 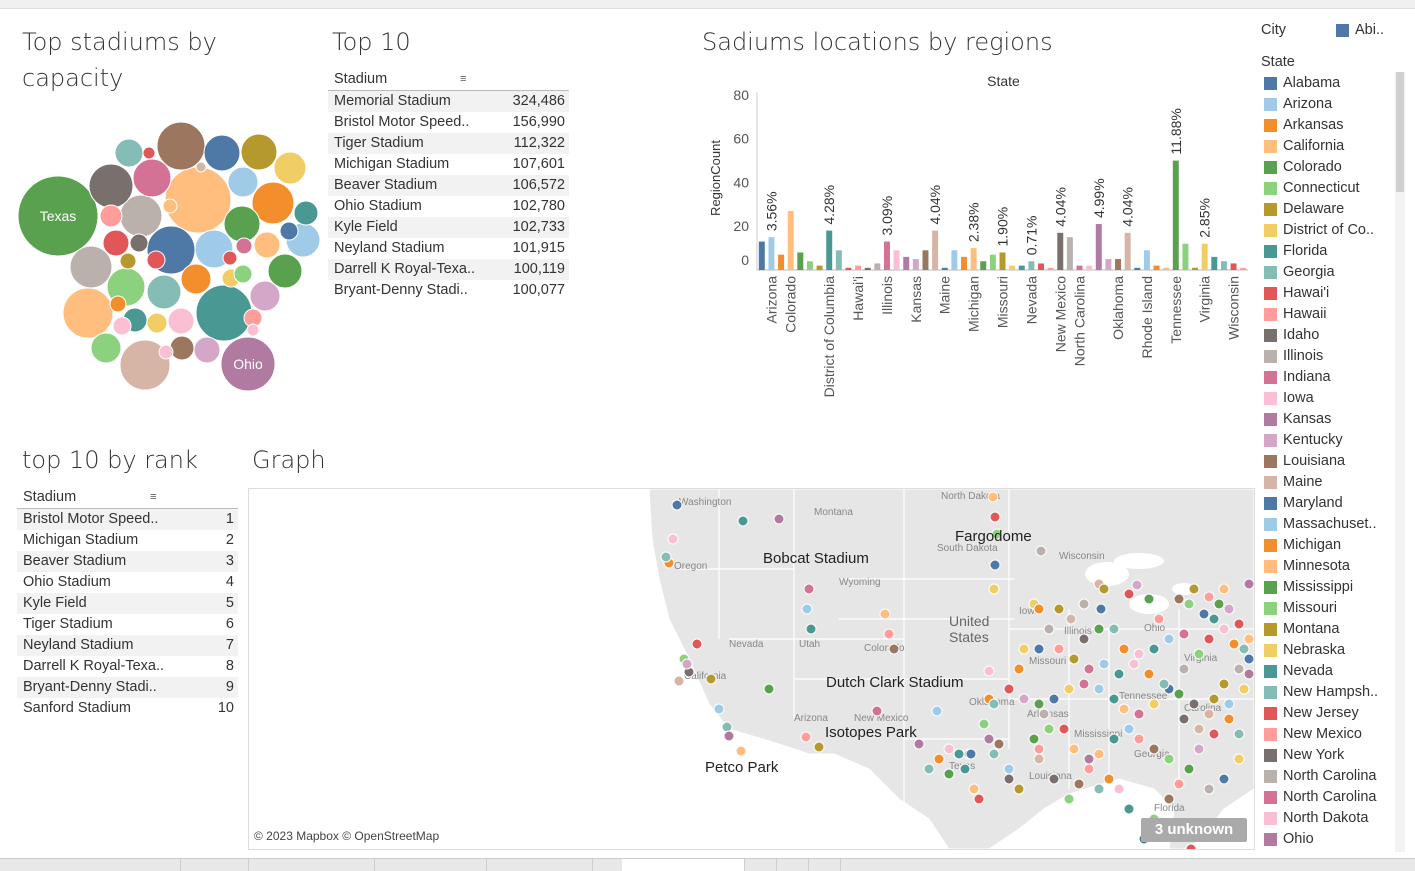 What do you see at coordinates (1400, 132) in the screenshot?
I see `legend-scrollbar-thumb` at bounding box center [1400, 132].